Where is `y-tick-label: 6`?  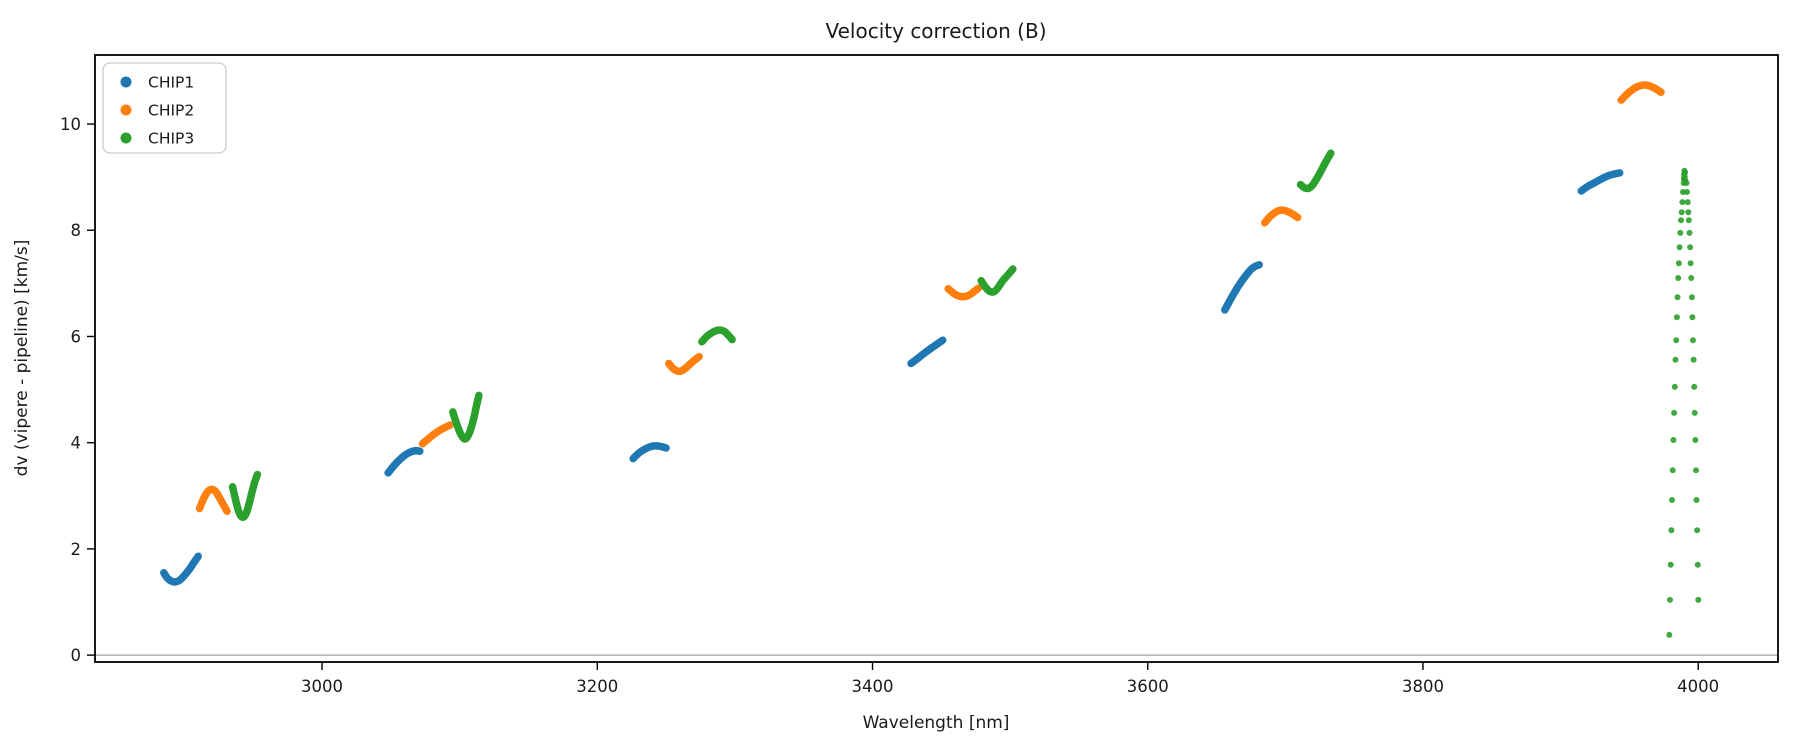
y-tick-label: 6 is located at coordinates (76, 336).